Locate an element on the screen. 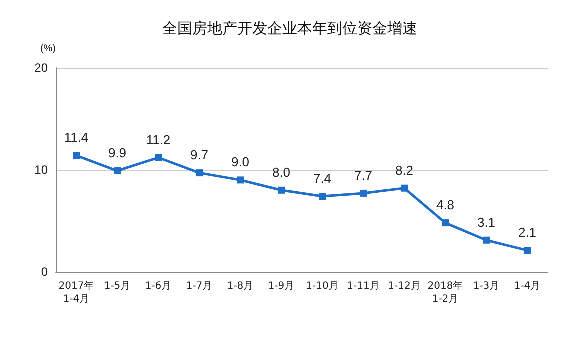 The width and height of the screenshot is (580, 344). x-tick-label: 1-10月 is located at coordinates (322, 286).